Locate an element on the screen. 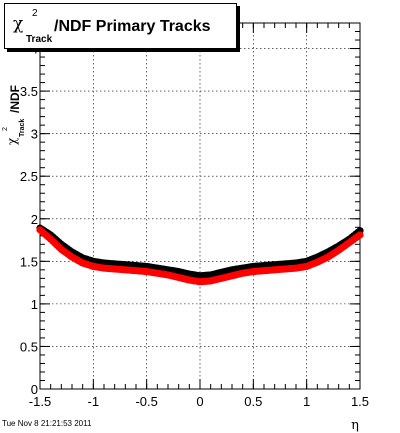 The width and height of the screenshot is (400, 433). y-tick-label: 4 is located at coordinates (34, 49).